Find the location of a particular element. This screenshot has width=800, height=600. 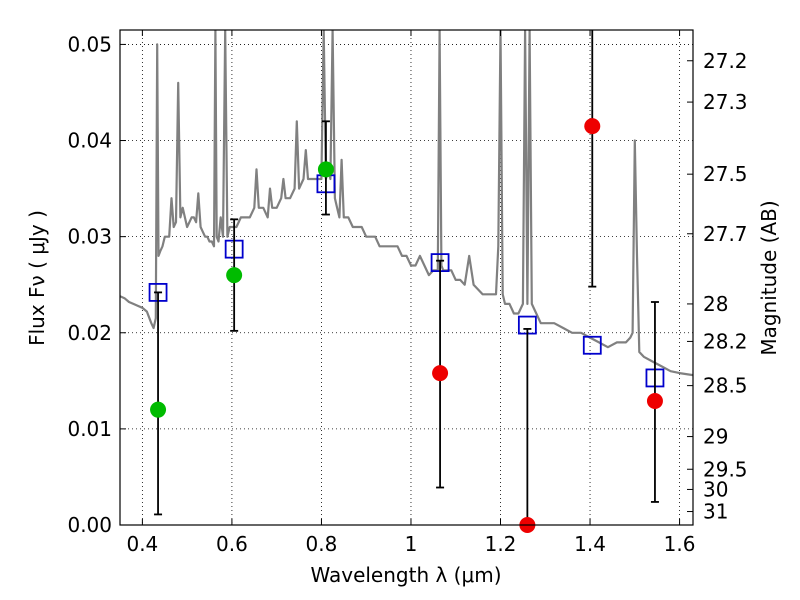

x-tick-label: 0.6 is located at coordinates (232, 544).